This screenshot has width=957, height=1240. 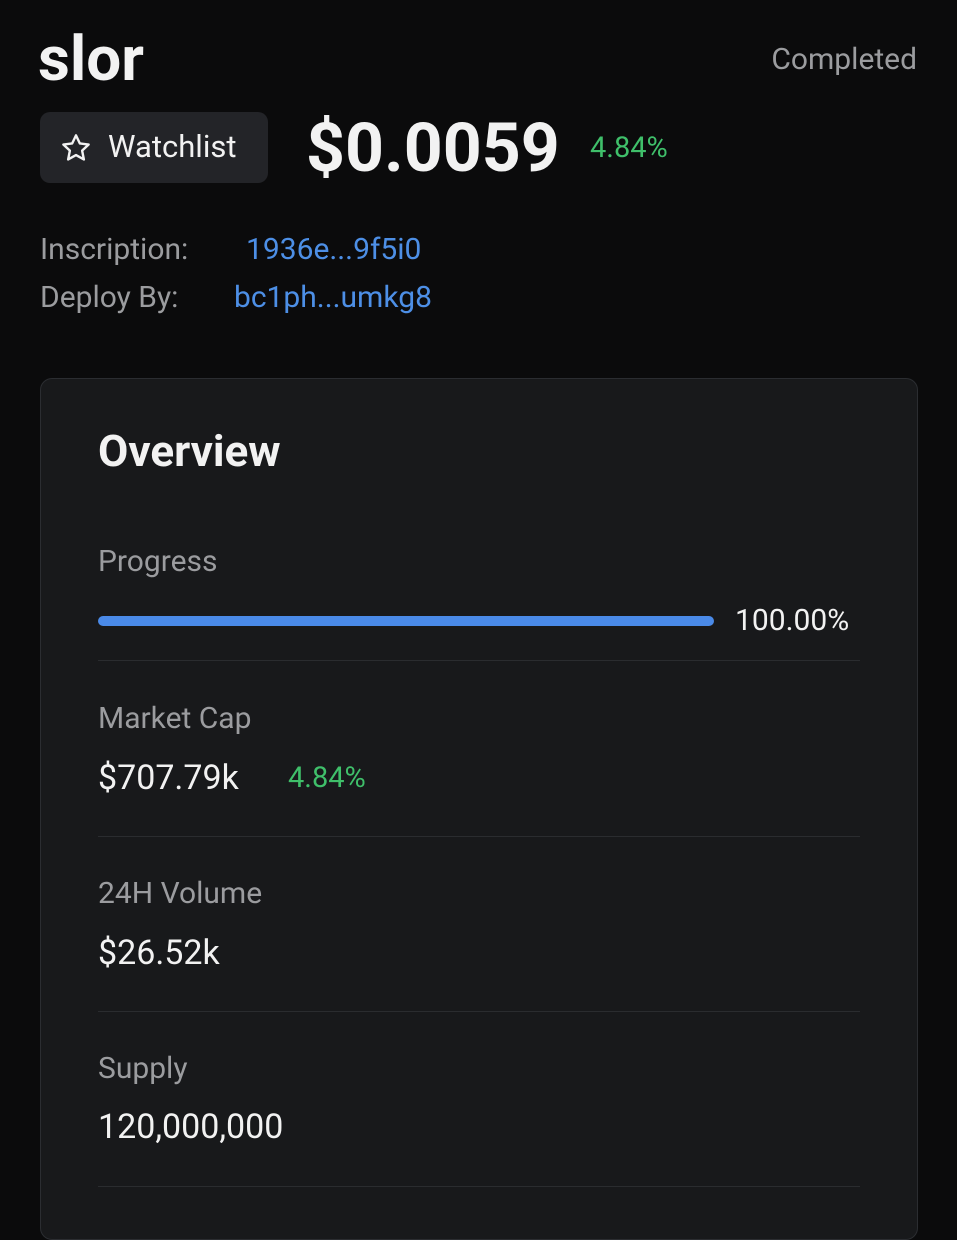 I want to click on info-label: Deploy By:, so click(x=109, y=297).